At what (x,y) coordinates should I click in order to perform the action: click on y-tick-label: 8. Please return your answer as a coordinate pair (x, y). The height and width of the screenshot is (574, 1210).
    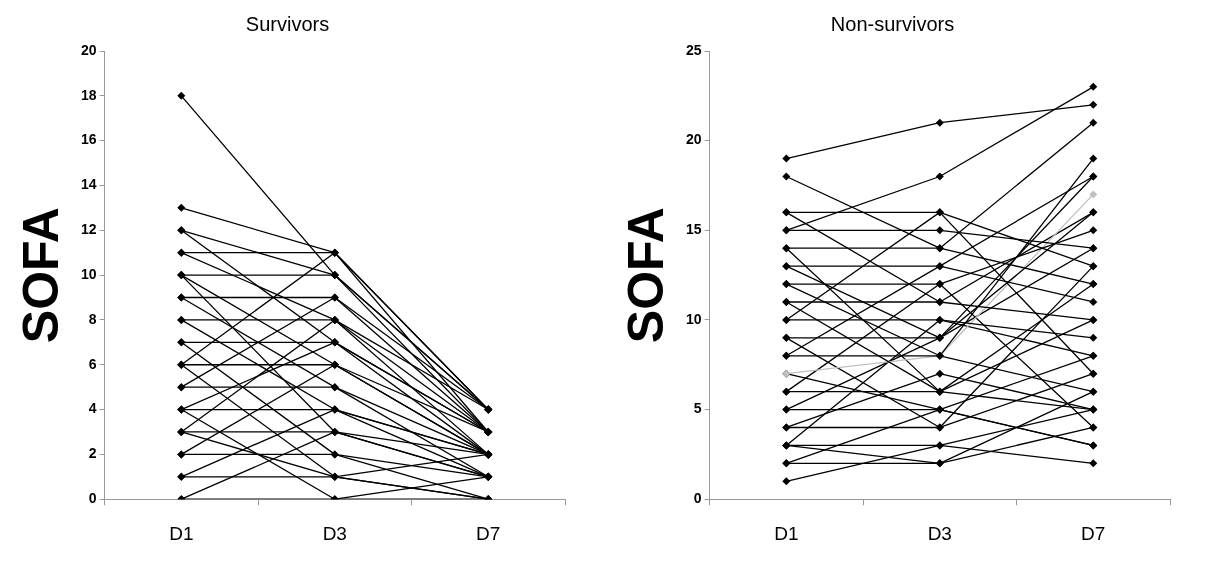
    Looking at the image, I should click on (92, 318).